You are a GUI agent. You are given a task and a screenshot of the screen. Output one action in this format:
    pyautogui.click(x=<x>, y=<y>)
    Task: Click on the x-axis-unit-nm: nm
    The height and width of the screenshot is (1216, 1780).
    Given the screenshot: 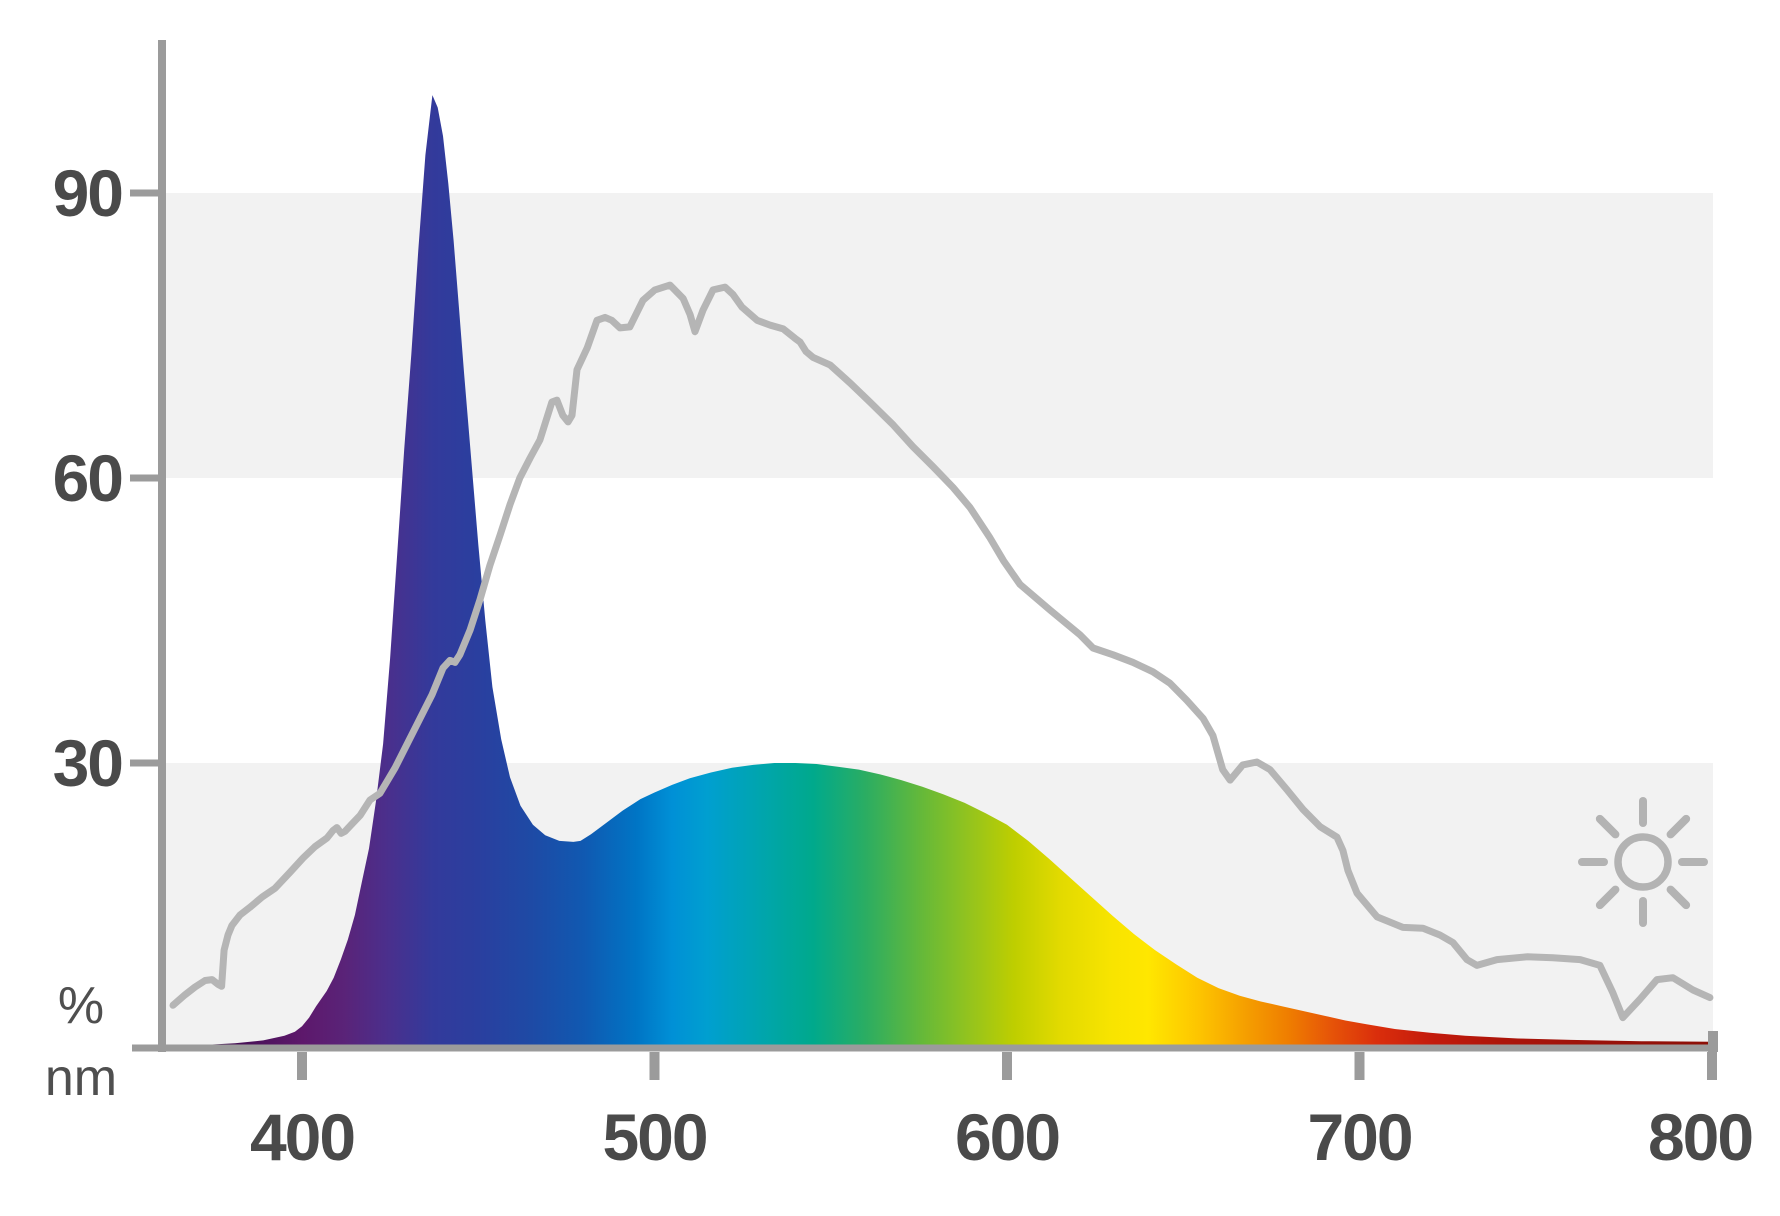 What is the action you would take?
    pyautogui.click(x=81, y=1078)
    